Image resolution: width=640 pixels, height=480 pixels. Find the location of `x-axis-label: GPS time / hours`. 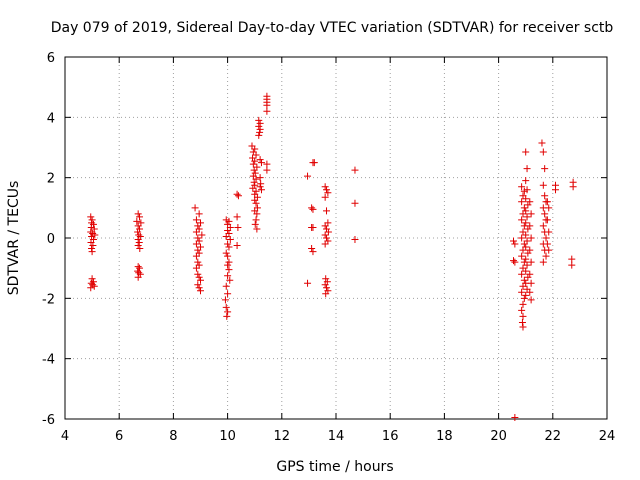

x-axis-label: GPS time / hours is located at coordinates (334, 467).